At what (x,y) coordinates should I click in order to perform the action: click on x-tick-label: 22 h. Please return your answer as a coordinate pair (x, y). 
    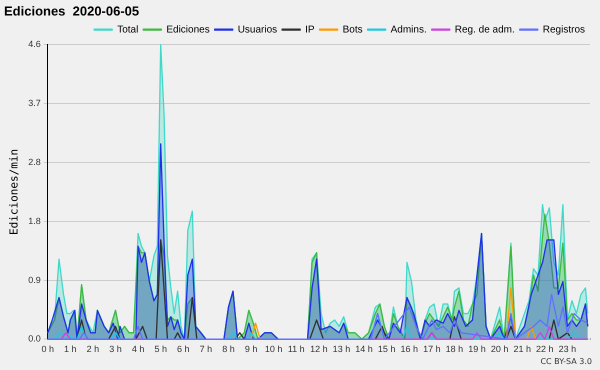
    Looking at the image, I should click on (545, 349).